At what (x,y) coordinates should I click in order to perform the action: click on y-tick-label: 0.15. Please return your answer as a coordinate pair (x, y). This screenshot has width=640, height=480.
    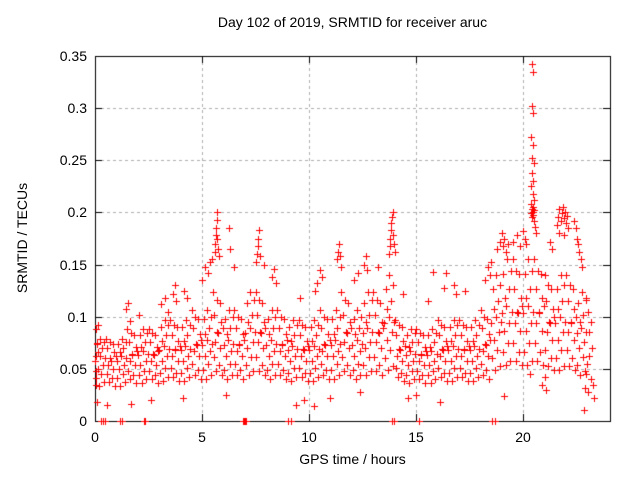
    Looking at the image, I should click on (73, 265).